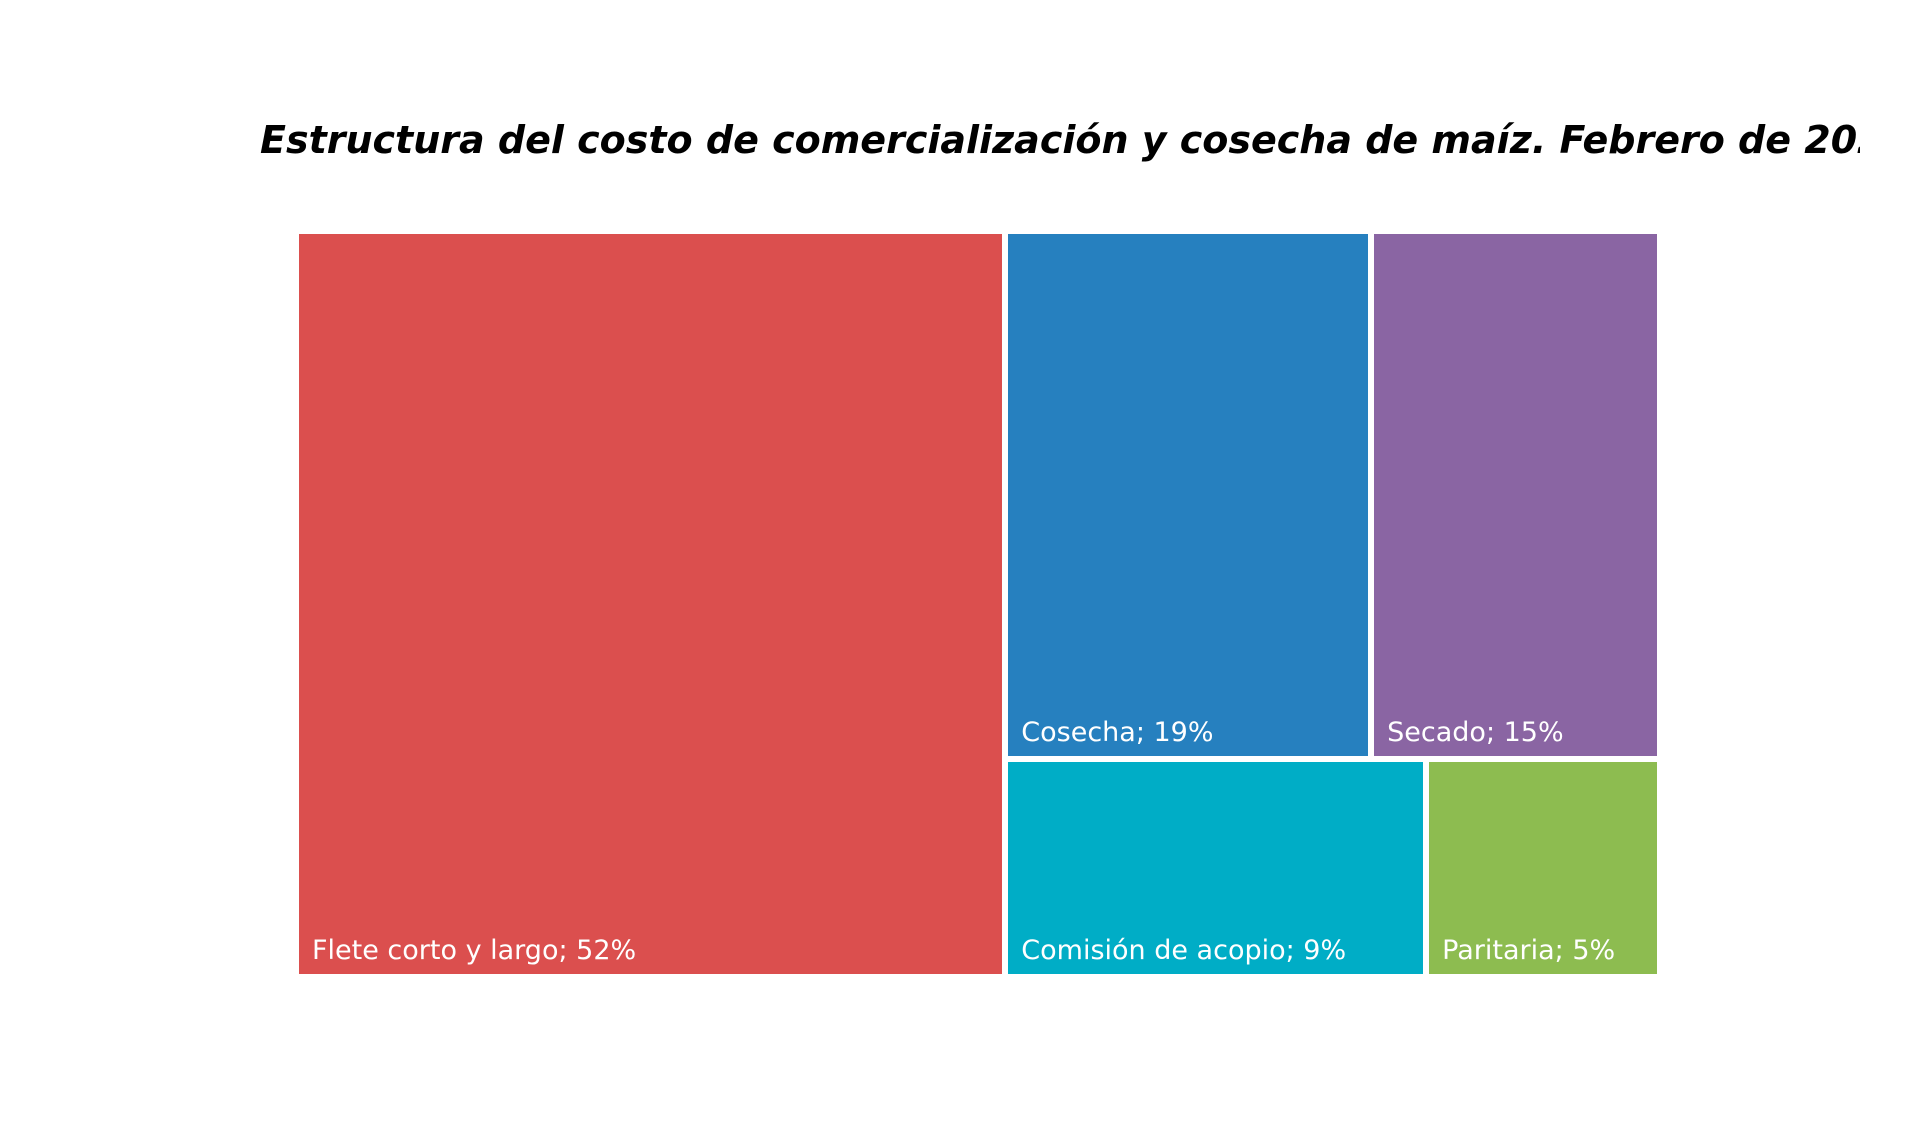 This screenshot has width=1920, height=1136. Describe the element at coordinates (1117, 733) in the screenshot. I see `tile-label-cosecha: Cosecha; 19%` at that location.